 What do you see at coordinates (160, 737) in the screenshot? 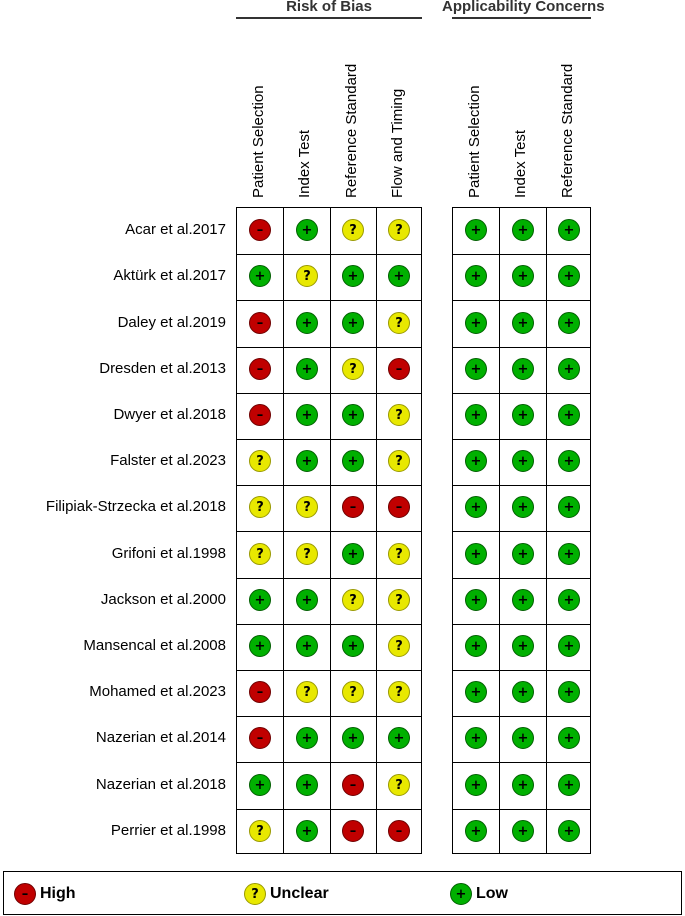
I see `study-label: Nazerian et al.2014` at bounding box center [160, 737].